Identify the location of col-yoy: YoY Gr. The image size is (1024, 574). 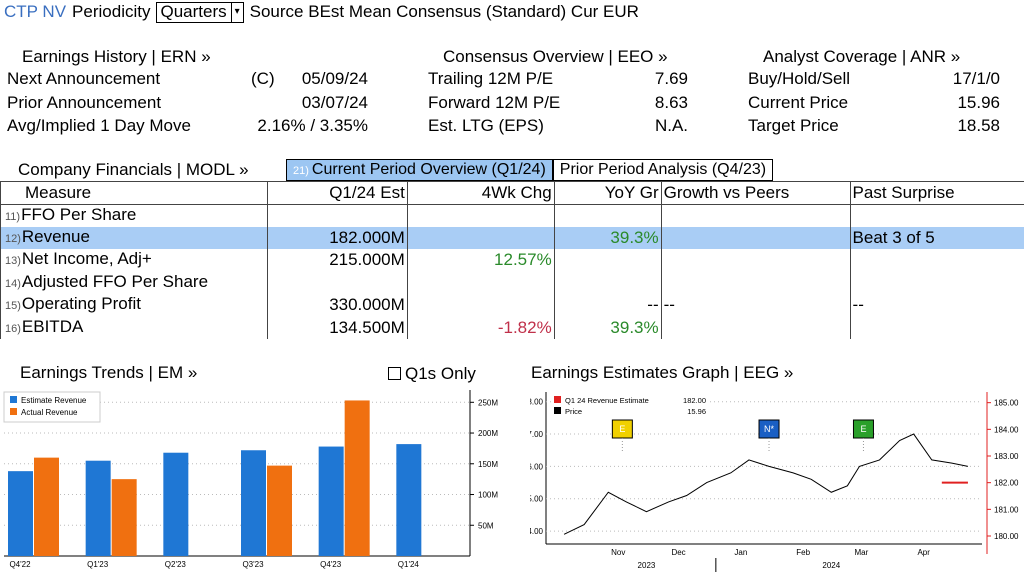
(607, 193).